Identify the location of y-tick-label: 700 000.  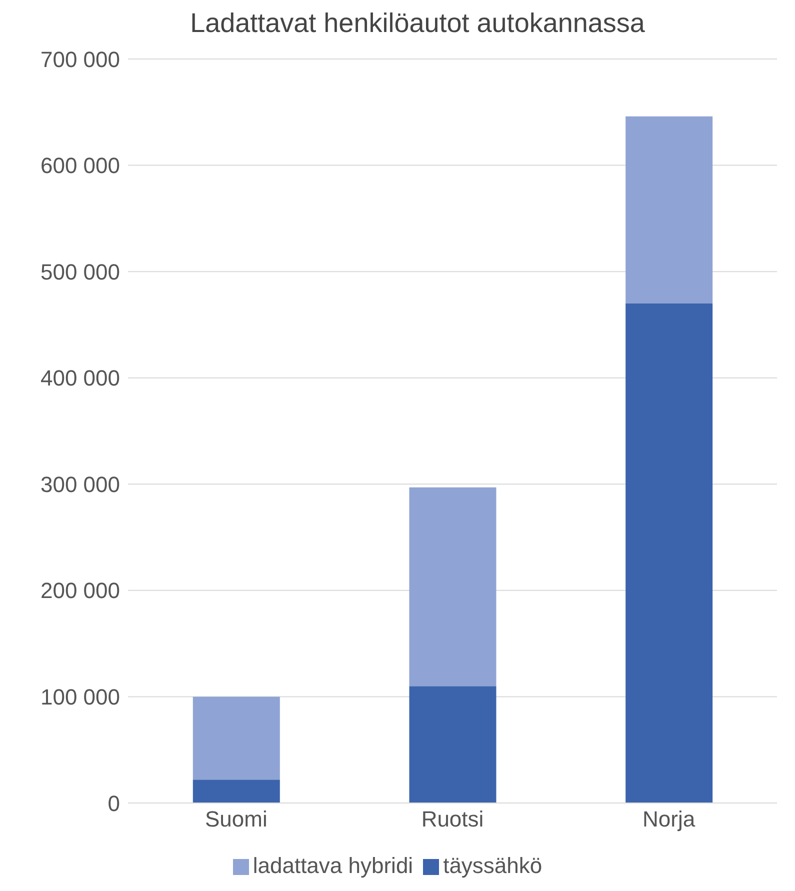
(80, 59).